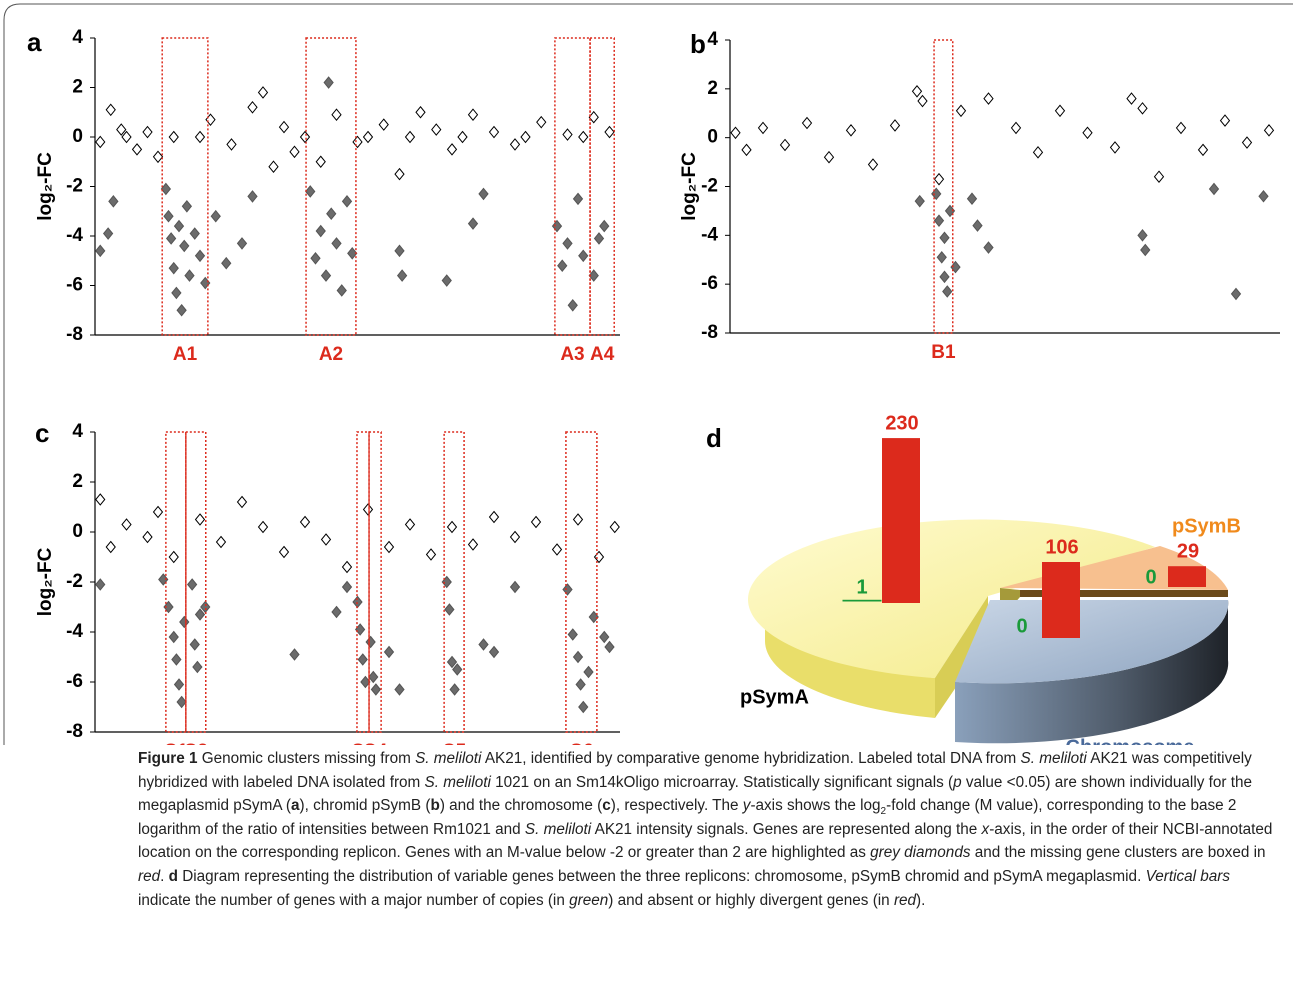 Image resolution: width=1293 pixels, height=982 pixels. Describe the element at coordinates (42, 433) in the screenshot. I see `panel-letter: c` at that location.